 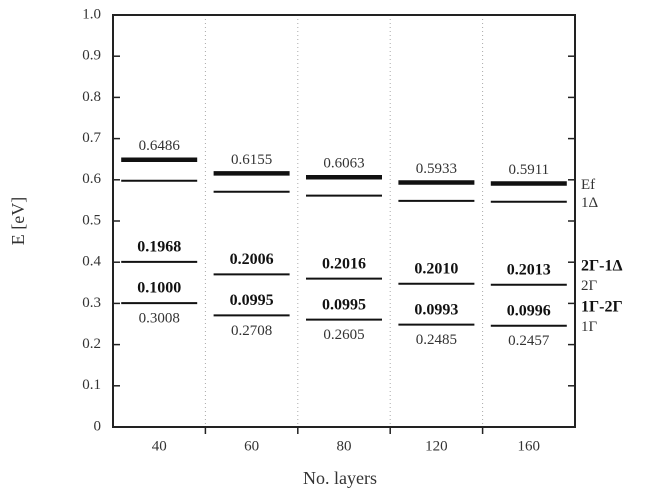 What do you see at coordinates (529, 269) in the screenshot?
I see `difference-label: 0.2013` at bounding box center [529, 269].